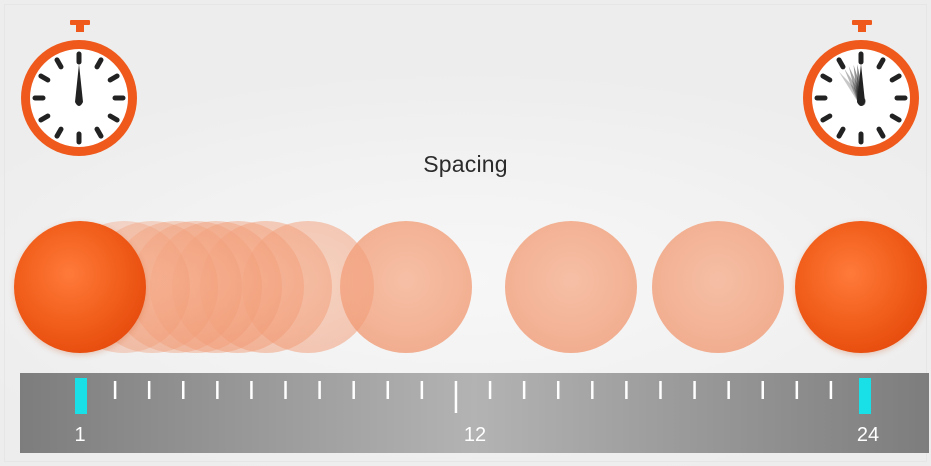  I want to click on stopwatch-hand, so click(861, 85).